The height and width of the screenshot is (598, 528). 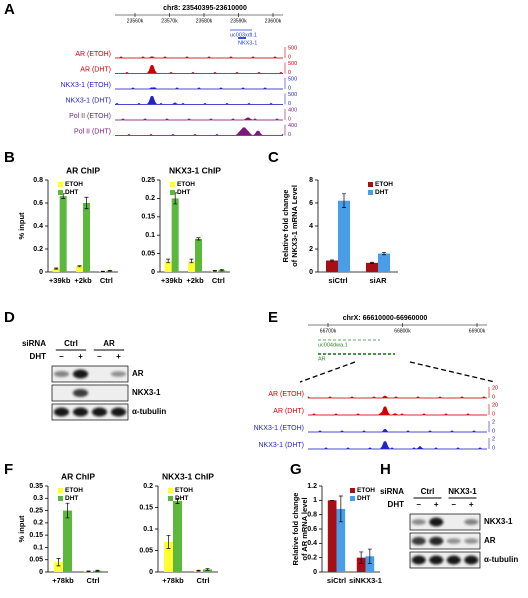 I want to click on gene-label: NKX3-1, so click(x=247, y=43).